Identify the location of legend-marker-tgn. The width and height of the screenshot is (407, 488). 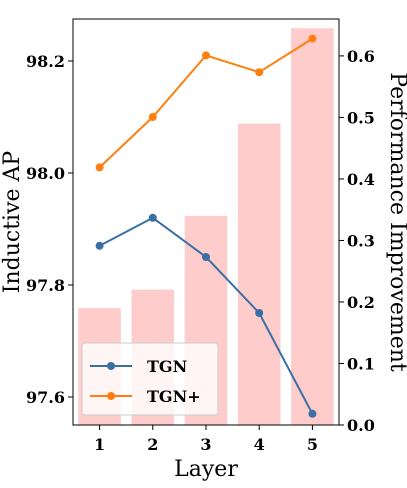
(111, 366).